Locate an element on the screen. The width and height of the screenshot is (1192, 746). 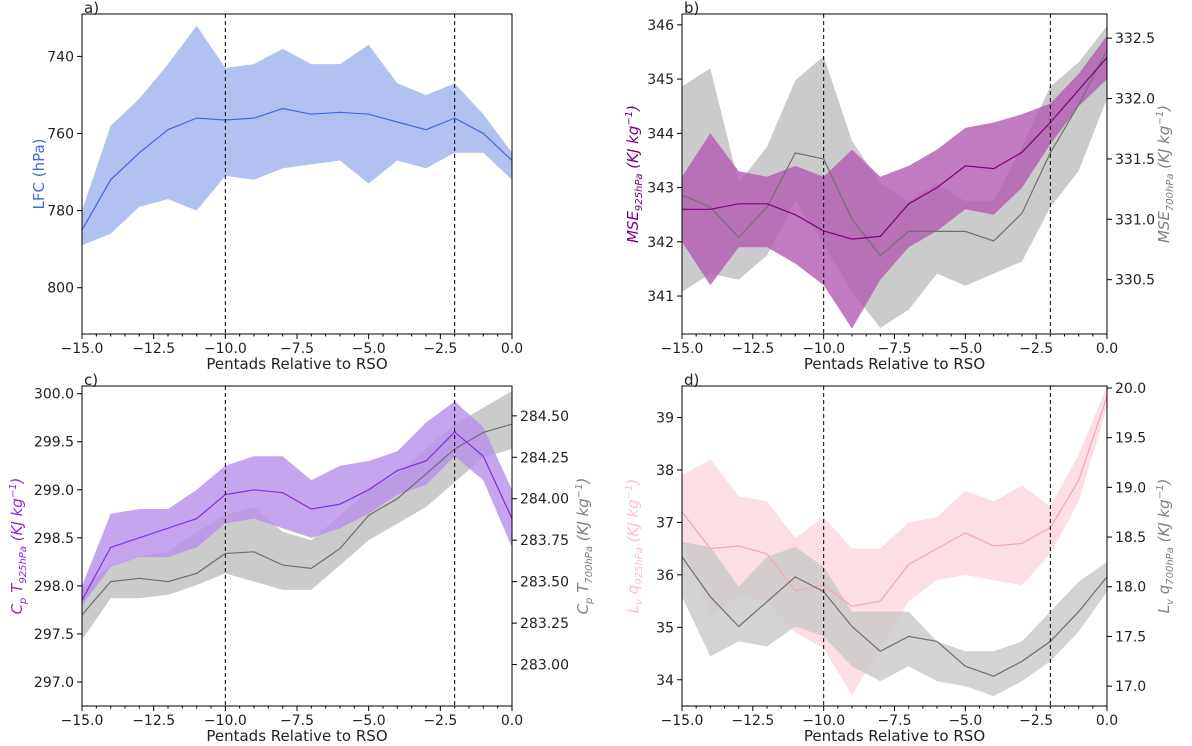
left-y-tick-label: 800 is located at coordinates (60, 289).